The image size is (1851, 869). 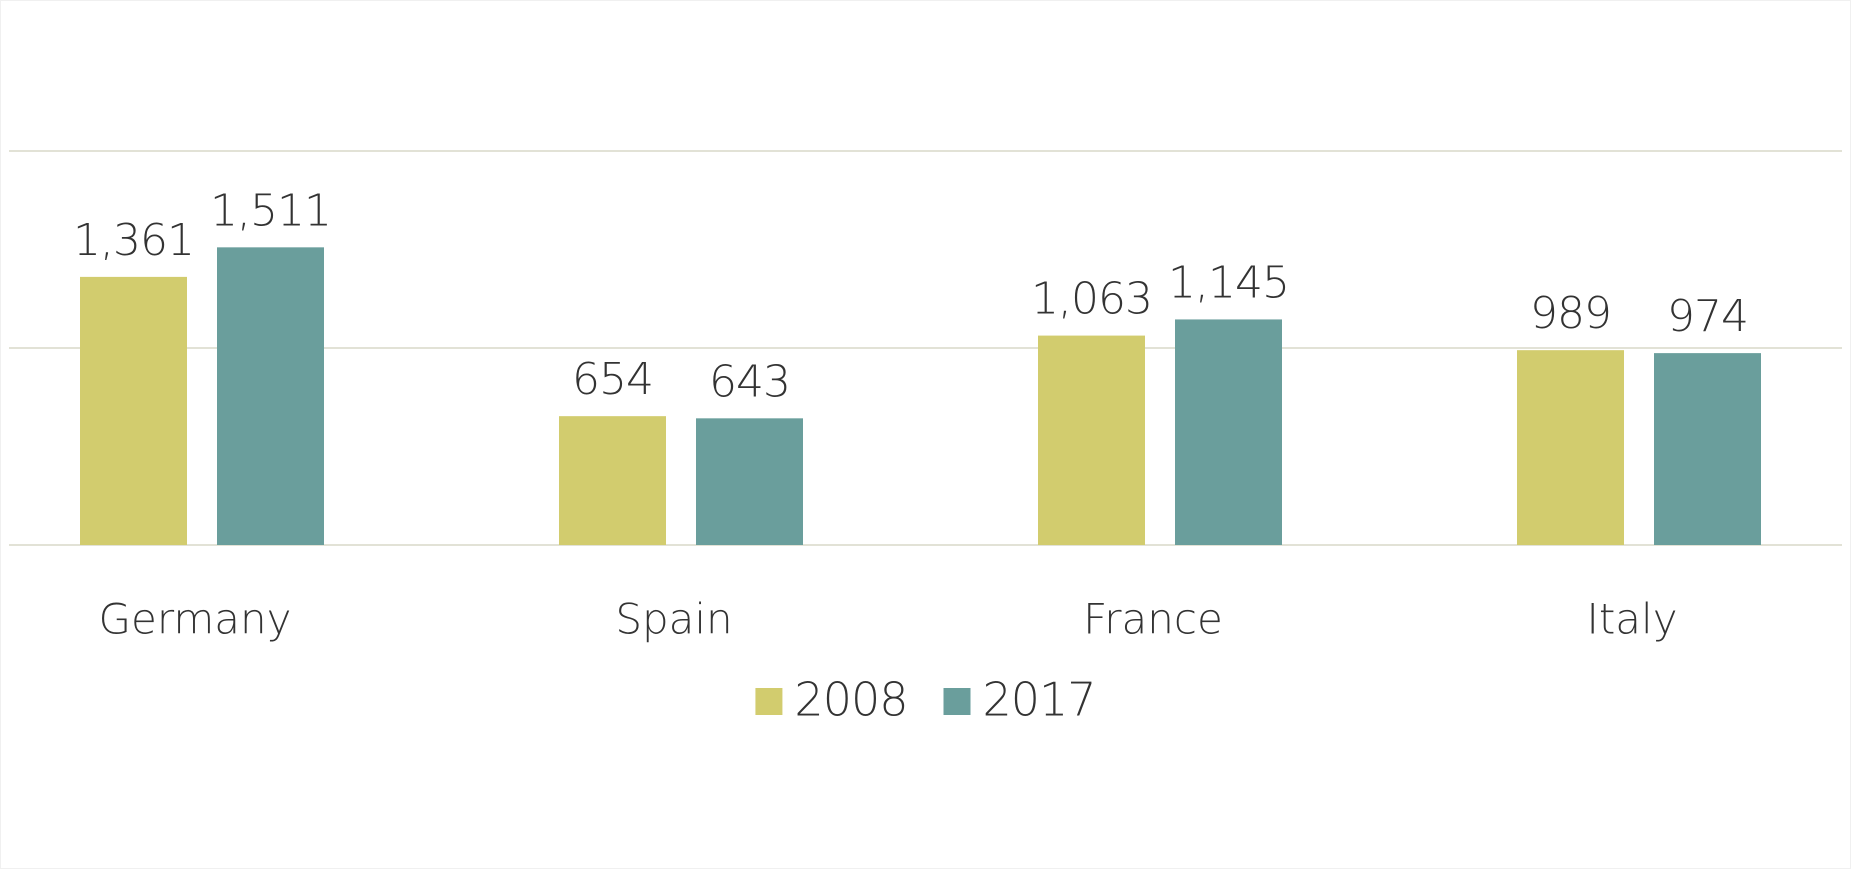 What do you see at coordinates (1153, 619) in the screenshot?
I see `x-tick-label: France` at bounding box center [1153, 619].